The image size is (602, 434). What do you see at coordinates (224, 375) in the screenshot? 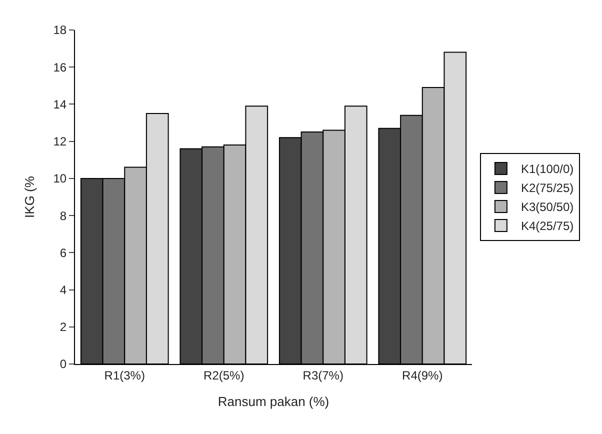
I see `x-tick-label: R2(5%)` at bounding box center [224, 375].